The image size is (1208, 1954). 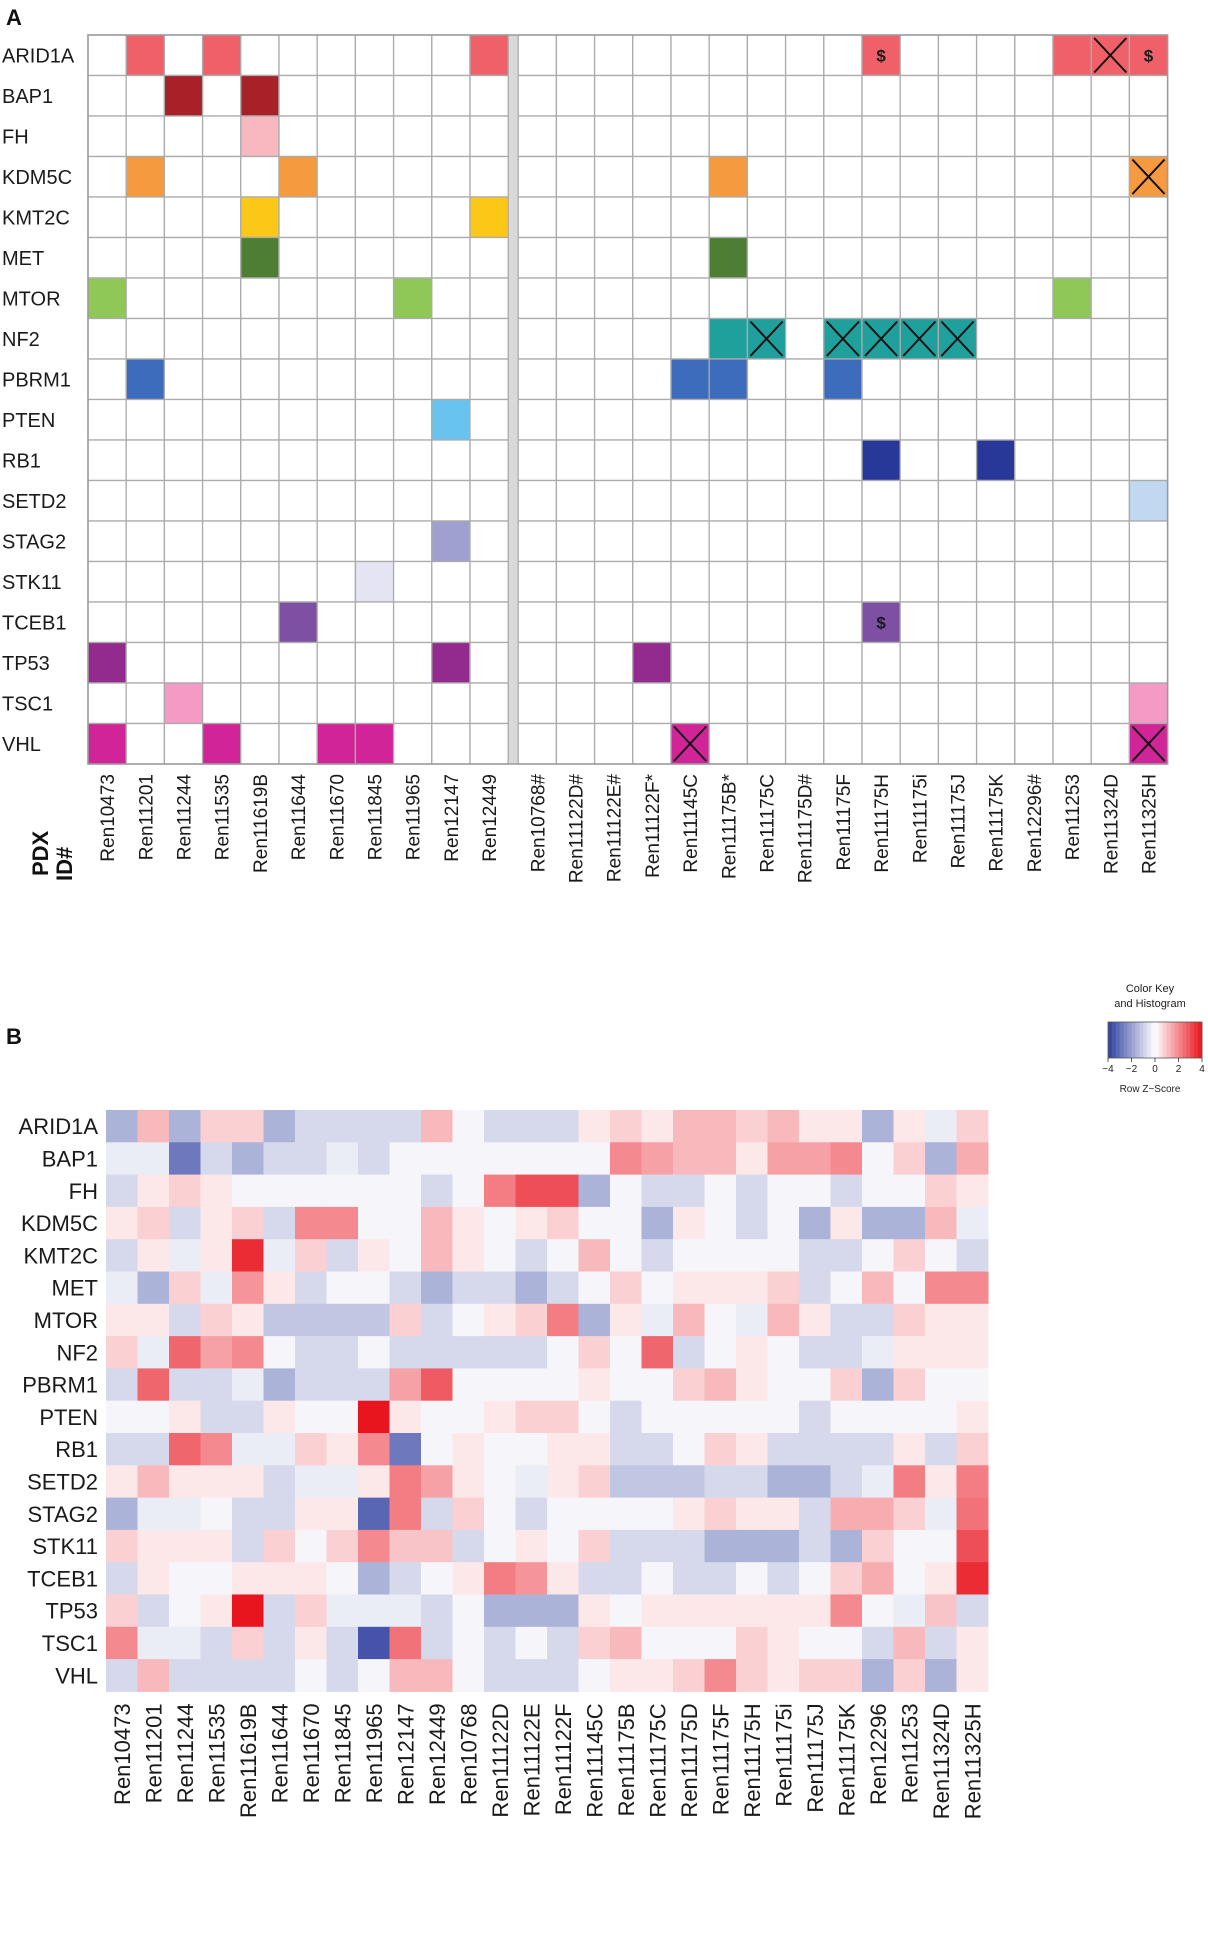 What do you see at coordinates (768, 823) in the screenshot?
I see `sample-label: Ren11175C` at bounding box center [768, 823].